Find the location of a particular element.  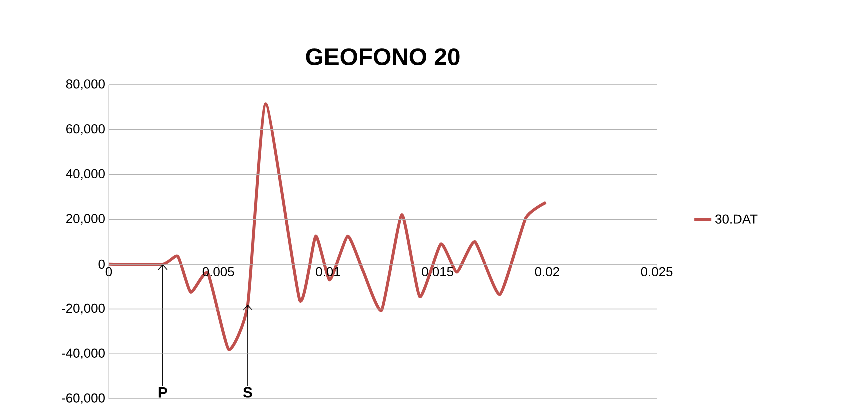

y-tick-label: 80,000 is located at coordinates (85, 85).